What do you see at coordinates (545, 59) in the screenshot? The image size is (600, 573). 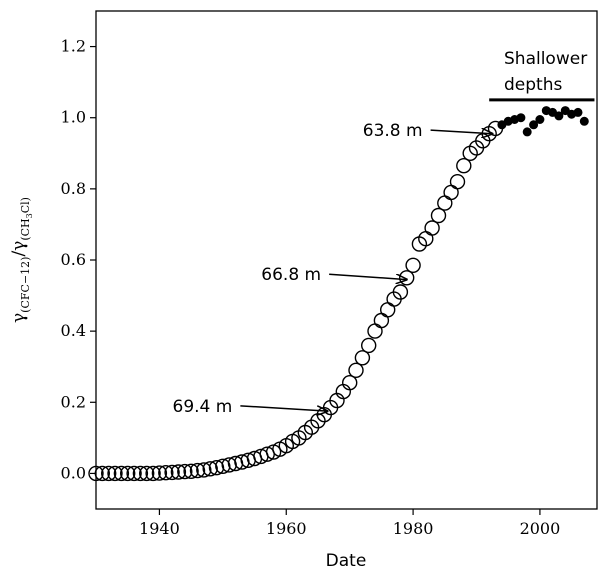 I see `shallower-label: Shallower` at bounding box center [545, 59].